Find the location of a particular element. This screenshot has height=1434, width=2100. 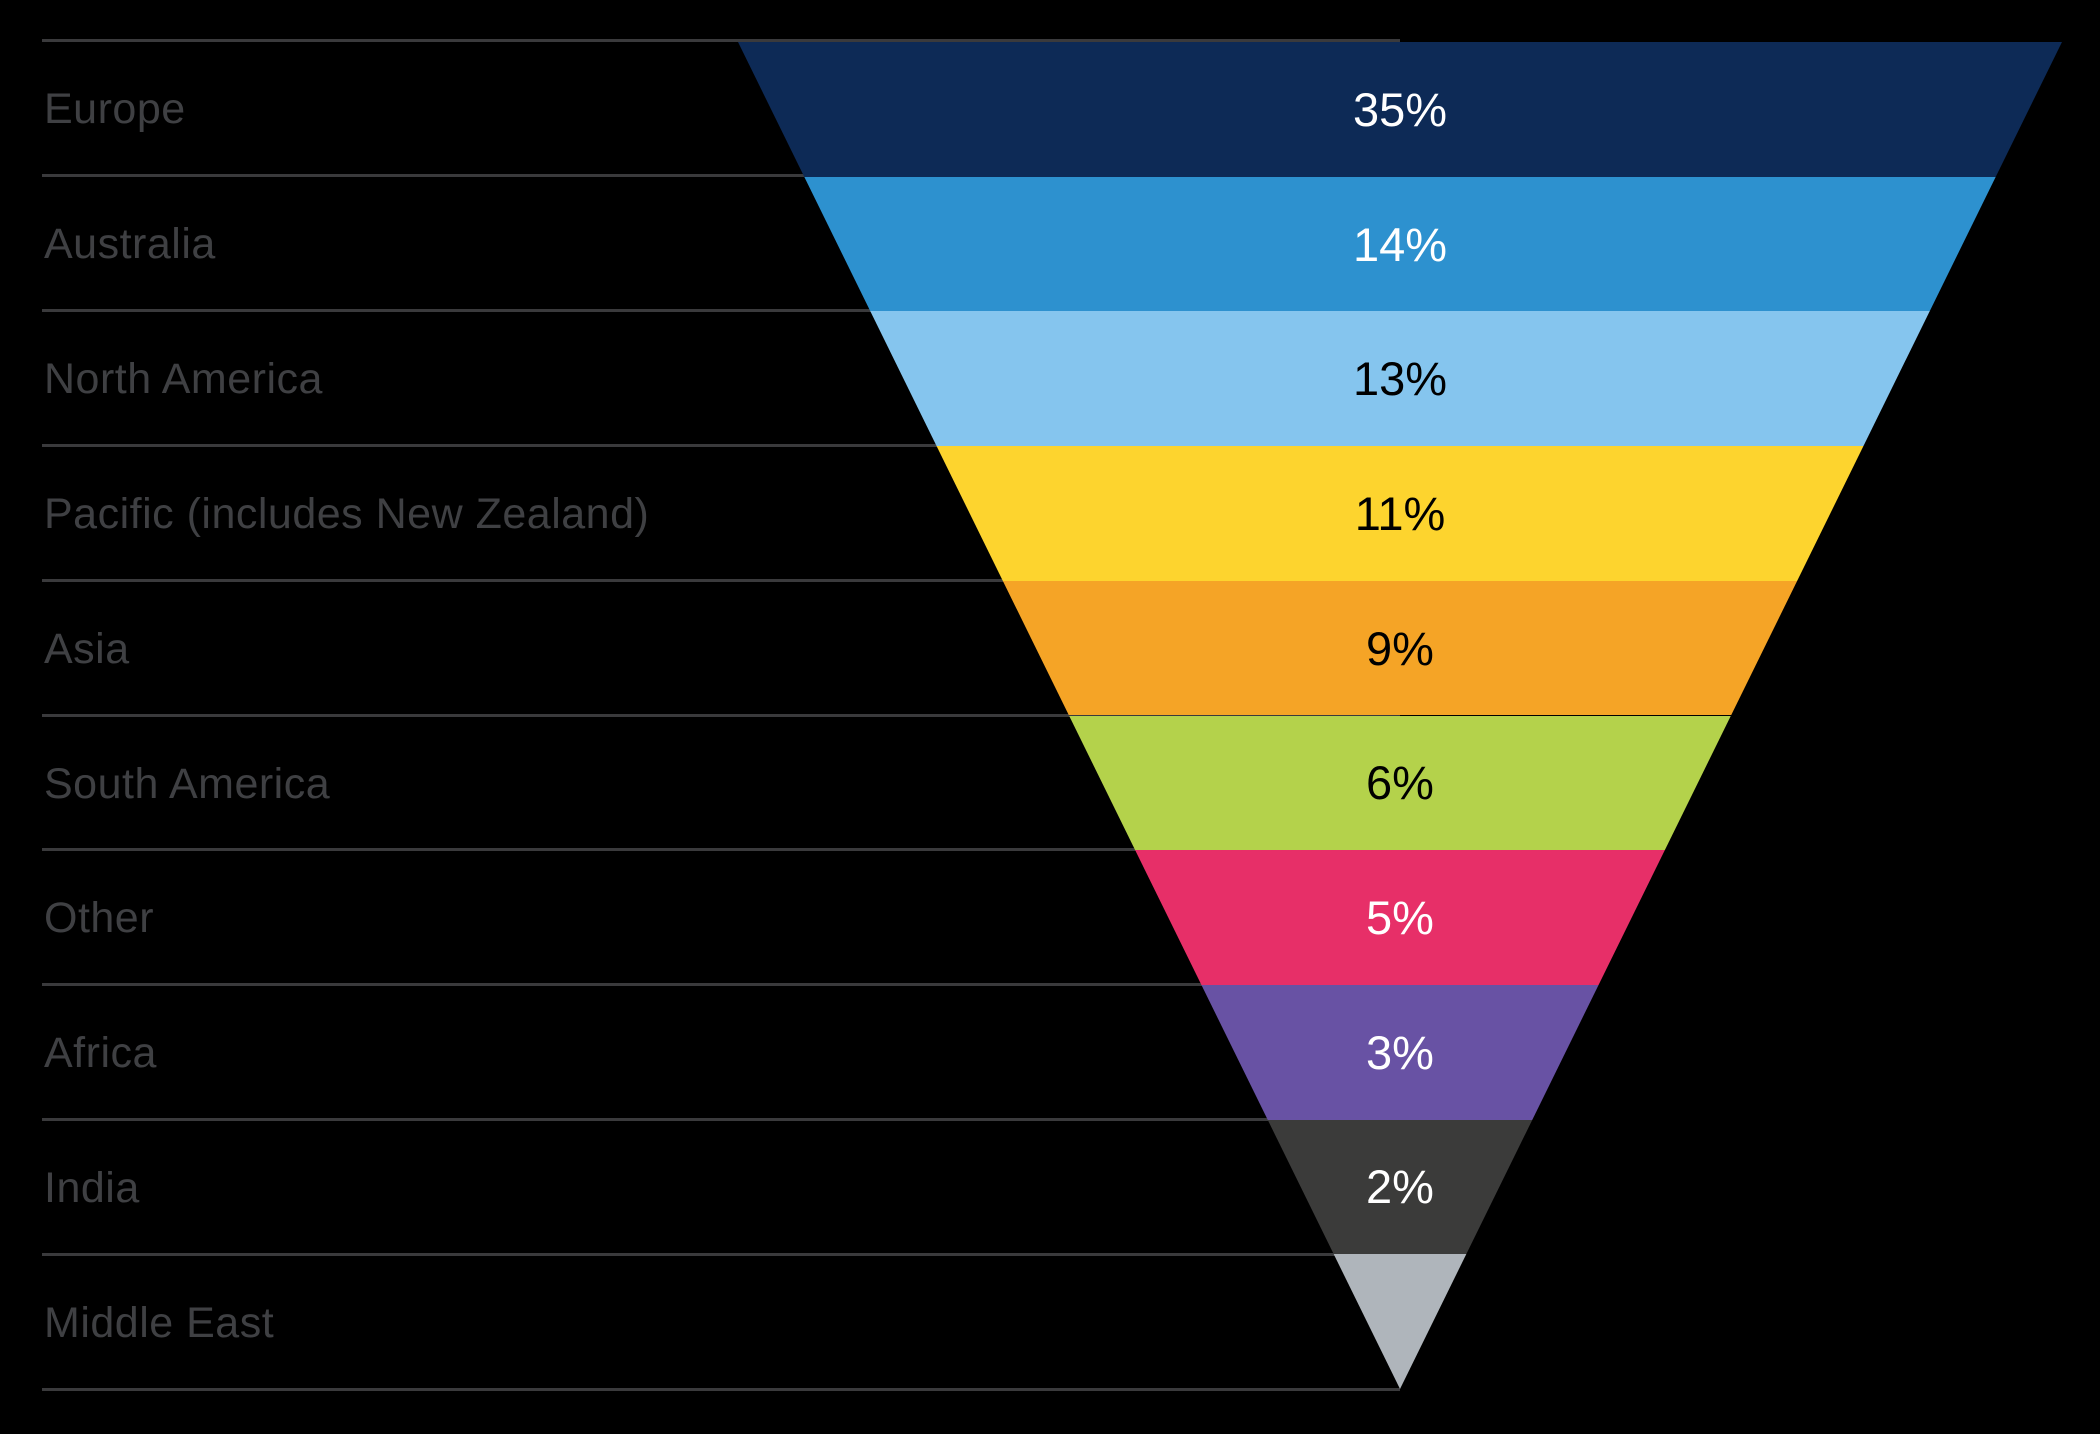

category-label: India is located at coordinates (92, 1188).